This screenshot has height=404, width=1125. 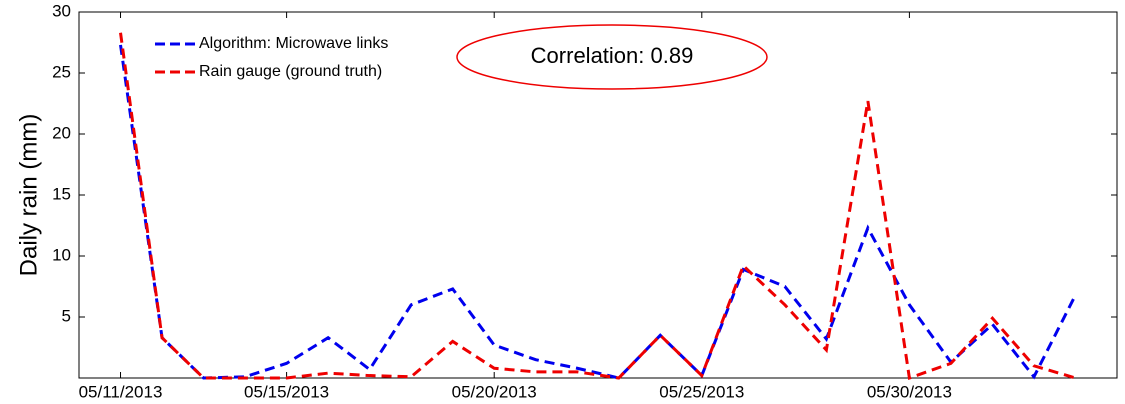 I want to click on x-tick-label: 05/30/2013, so click(x=909, y=391).